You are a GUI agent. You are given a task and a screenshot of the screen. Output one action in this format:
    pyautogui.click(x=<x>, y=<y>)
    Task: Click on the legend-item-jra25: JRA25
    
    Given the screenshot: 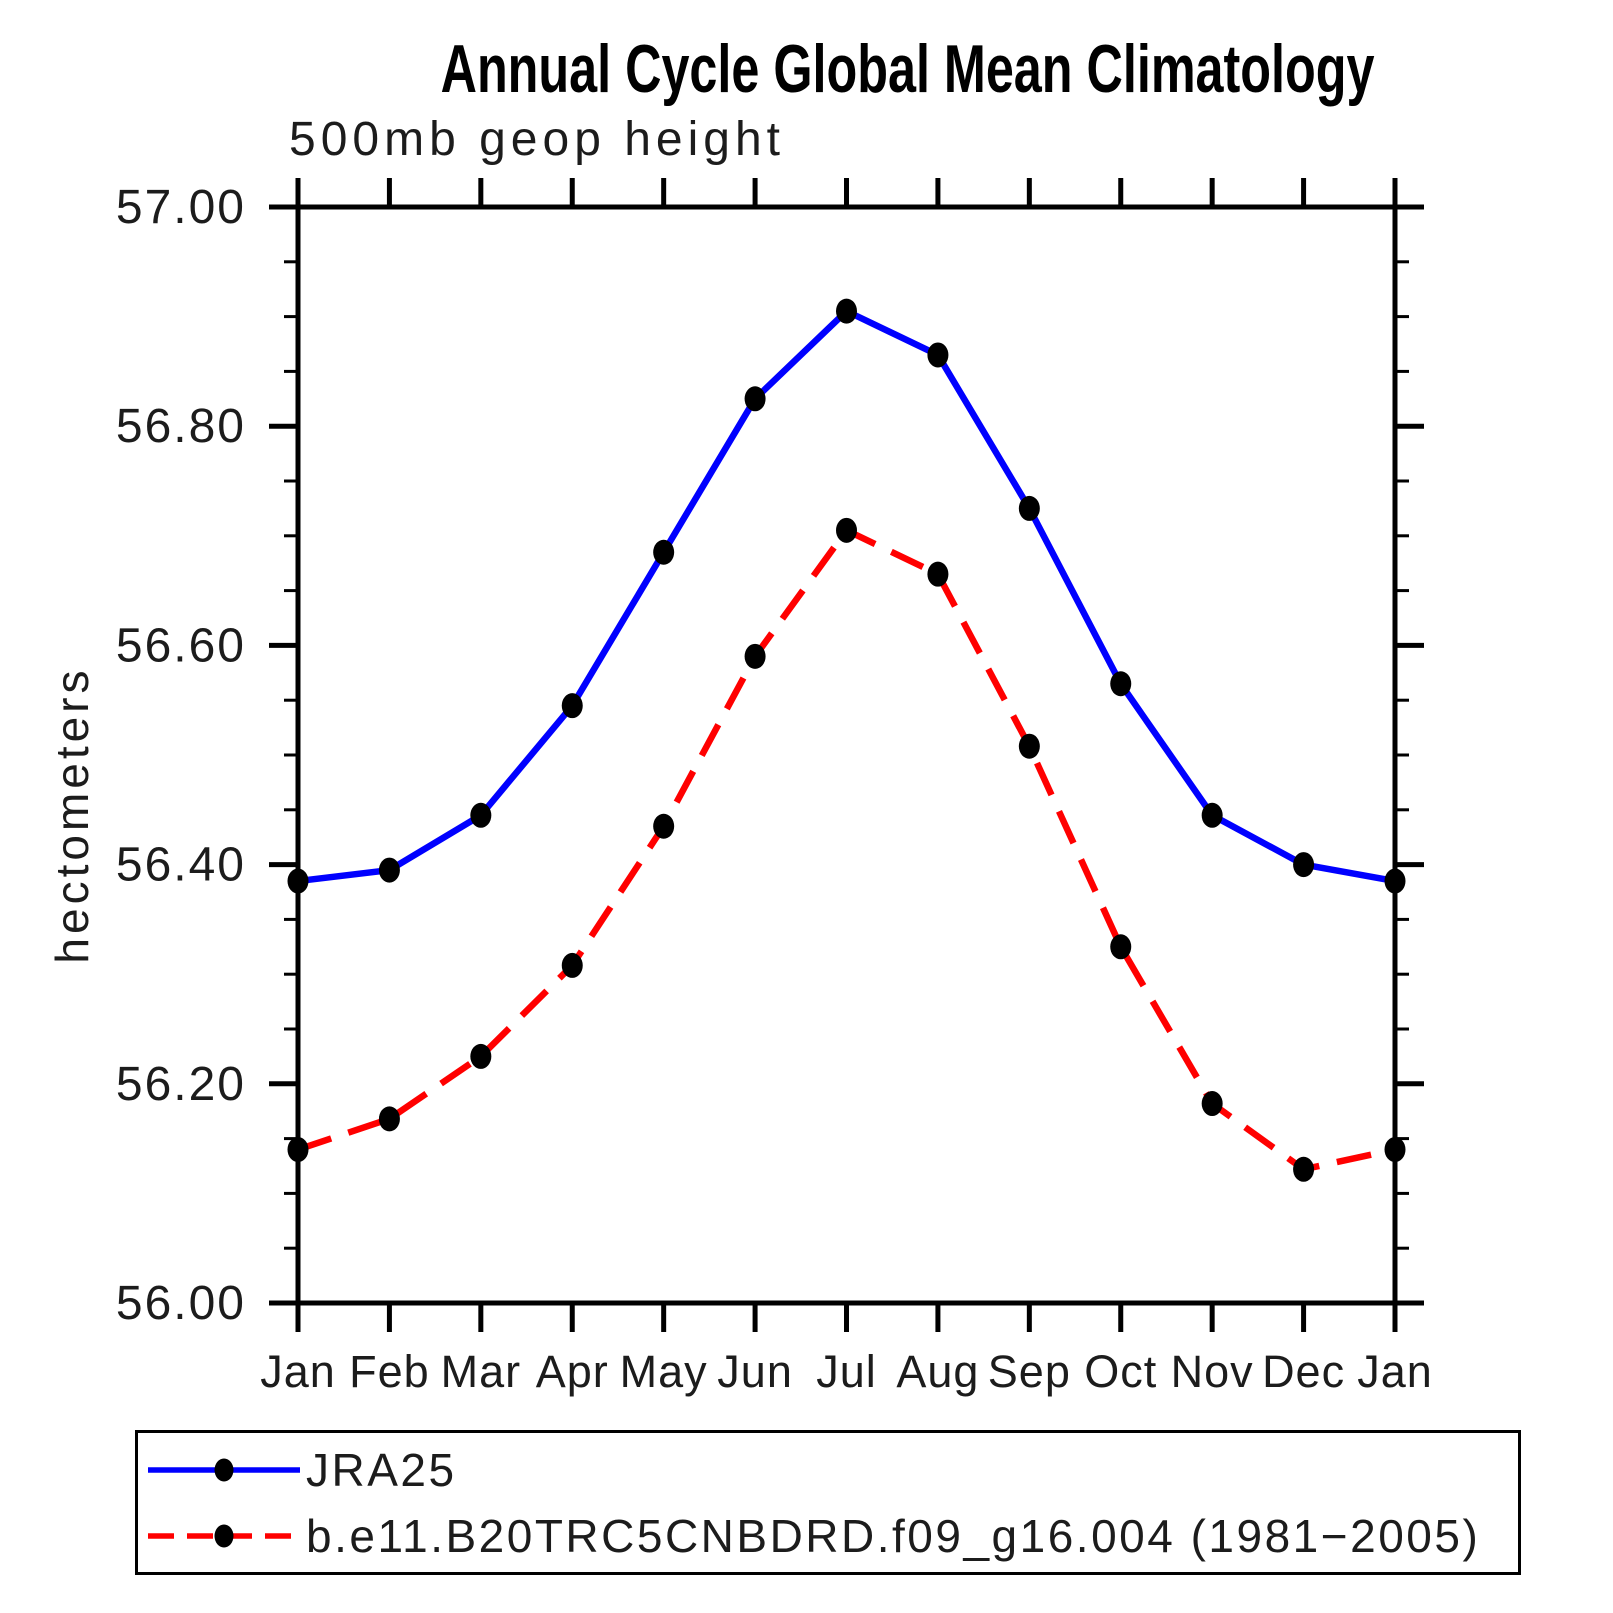 What is the action you would take?
    pyautogui.click(x=828, y=1470)
    